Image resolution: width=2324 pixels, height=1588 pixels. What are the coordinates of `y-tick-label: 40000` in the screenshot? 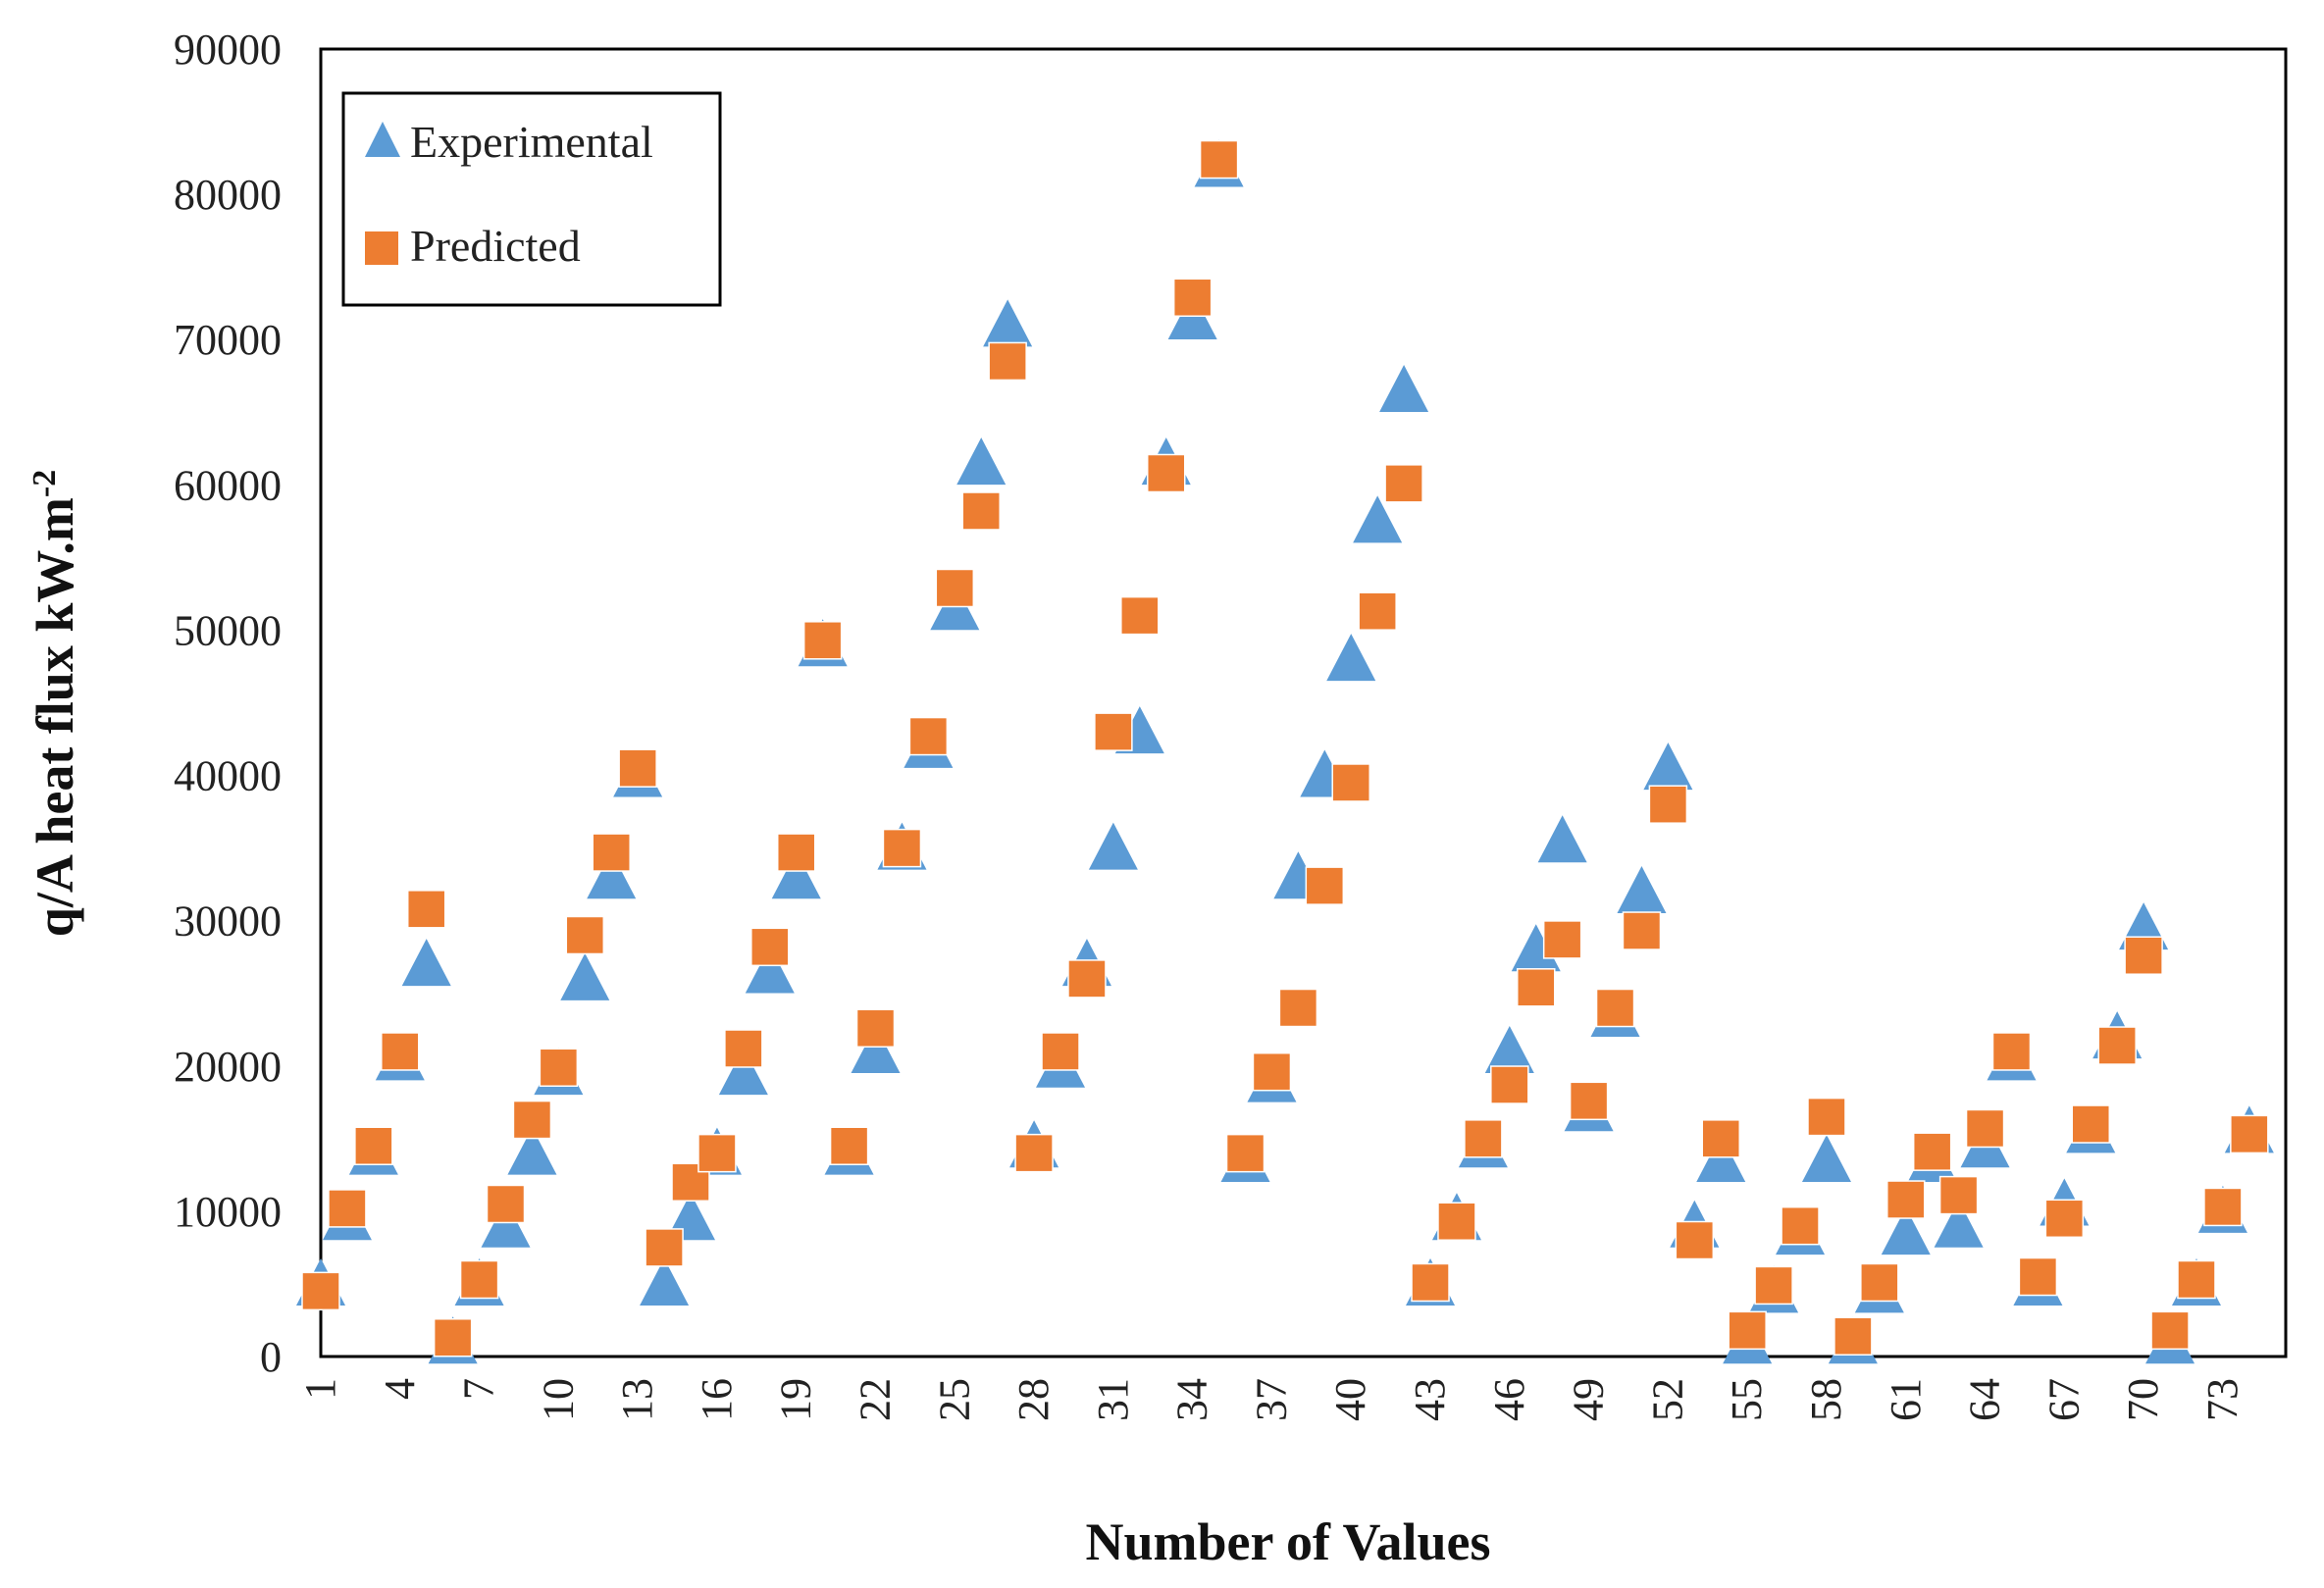 It's located at (228, 776).